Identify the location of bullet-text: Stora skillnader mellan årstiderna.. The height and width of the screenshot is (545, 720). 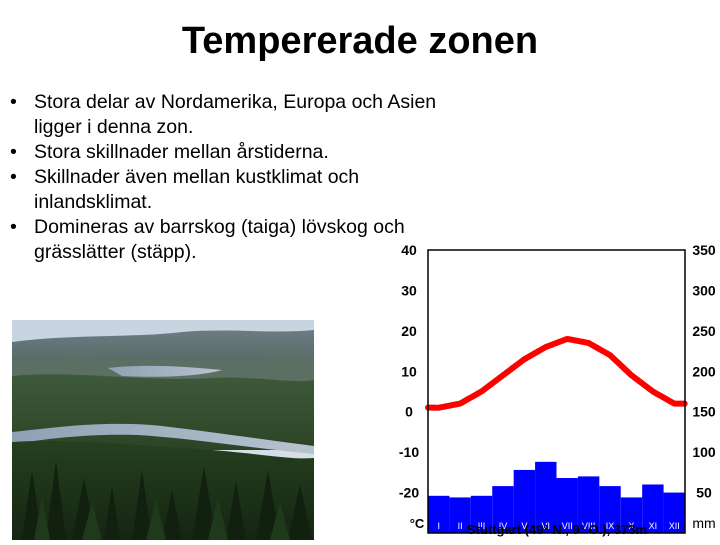
(181, 152).